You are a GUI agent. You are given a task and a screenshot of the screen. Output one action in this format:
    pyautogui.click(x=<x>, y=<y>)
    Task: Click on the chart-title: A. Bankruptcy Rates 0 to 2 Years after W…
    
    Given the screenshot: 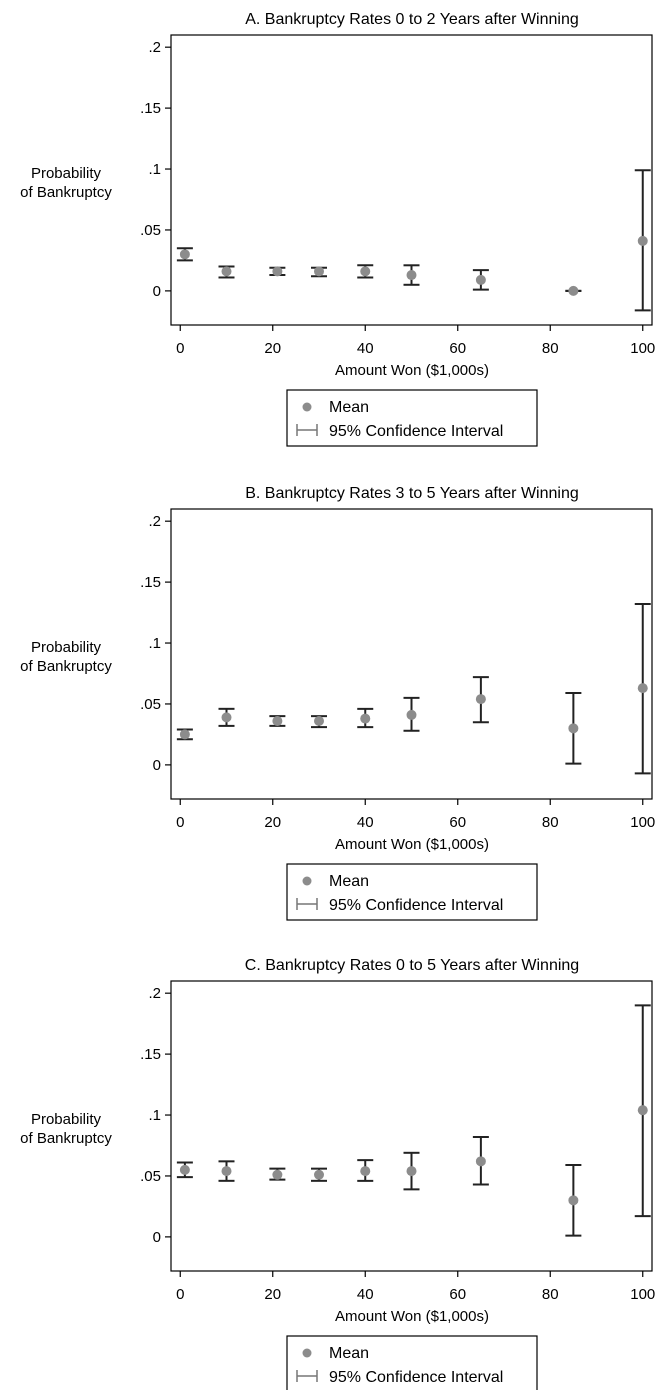 What is the action you would take?
    pyautogui.click(x=412, y=19)
    